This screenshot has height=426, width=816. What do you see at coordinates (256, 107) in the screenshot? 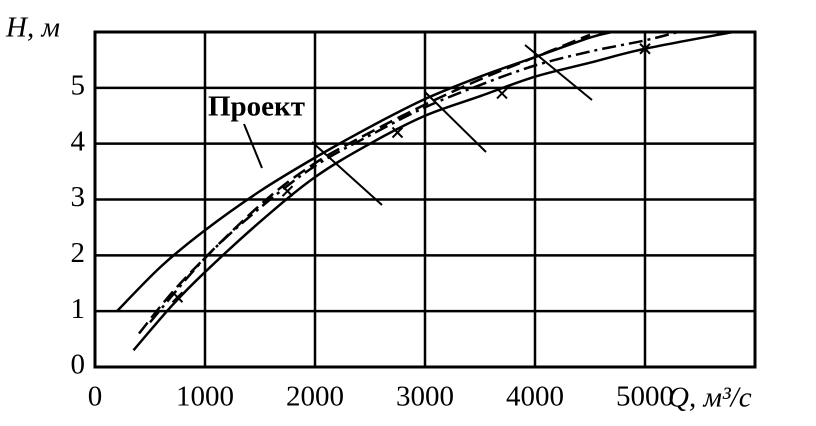
I see `annotation: Проект` at bounding box center [256, 107].